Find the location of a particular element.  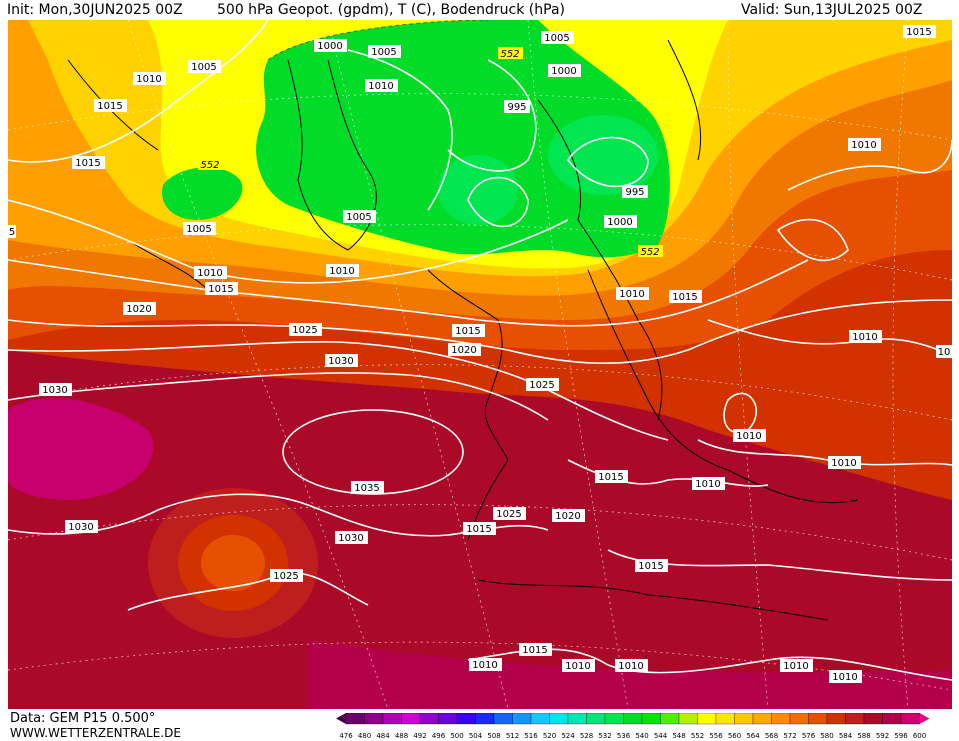

geopotential-label: 552 is located at coordinates (210, 164).